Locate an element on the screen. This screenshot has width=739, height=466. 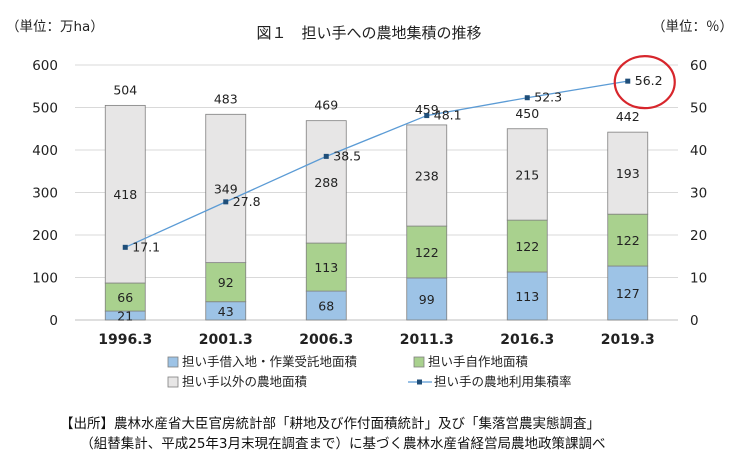
right-axis-unit: （単位：％） is located at coordinates (692, 27).